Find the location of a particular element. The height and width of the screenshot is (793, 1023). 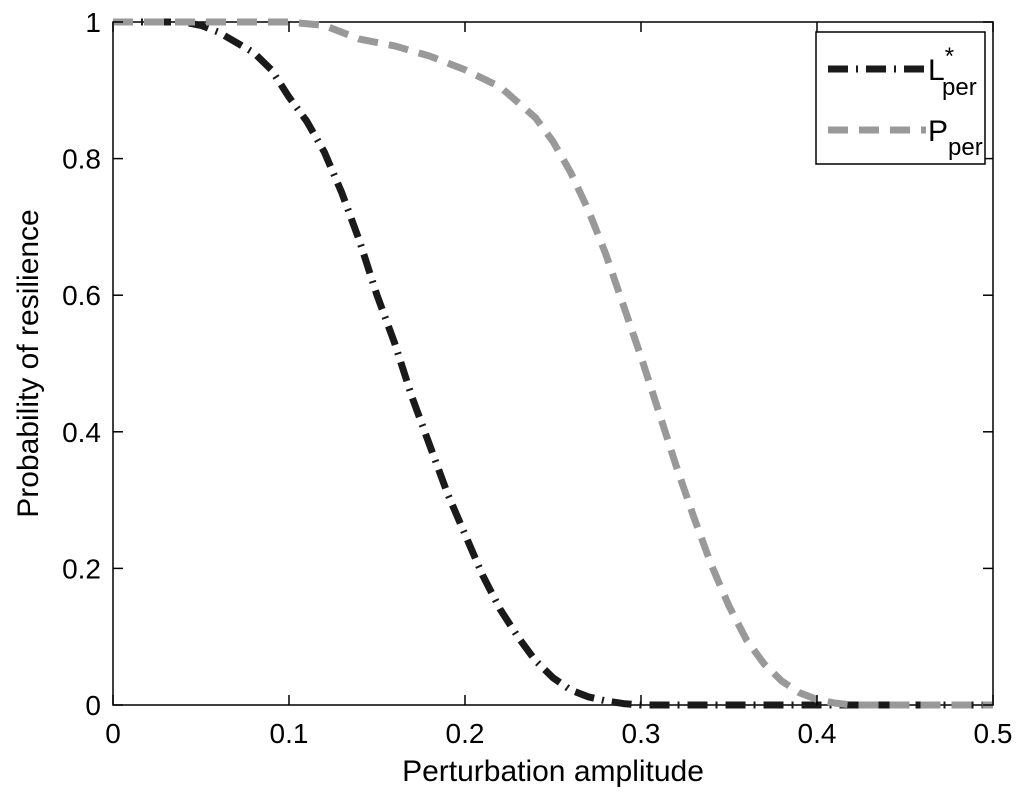

x-tick-label: 0.3 is located at coordinates (641, 733).